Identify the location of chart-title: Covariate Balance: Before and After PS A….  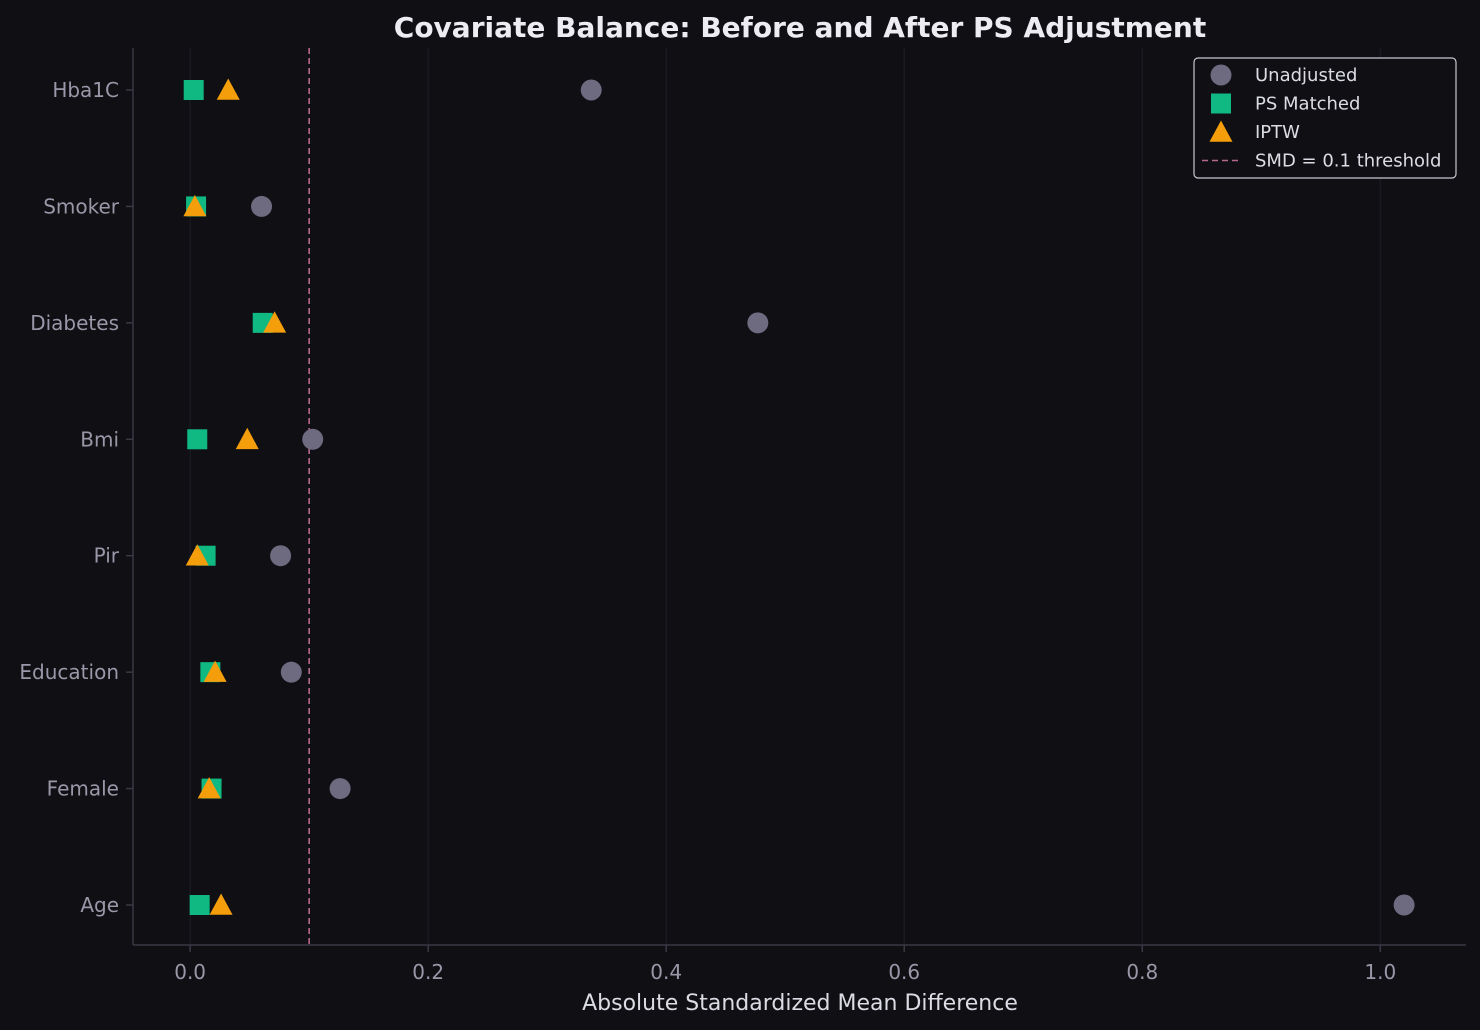
(800, 27).